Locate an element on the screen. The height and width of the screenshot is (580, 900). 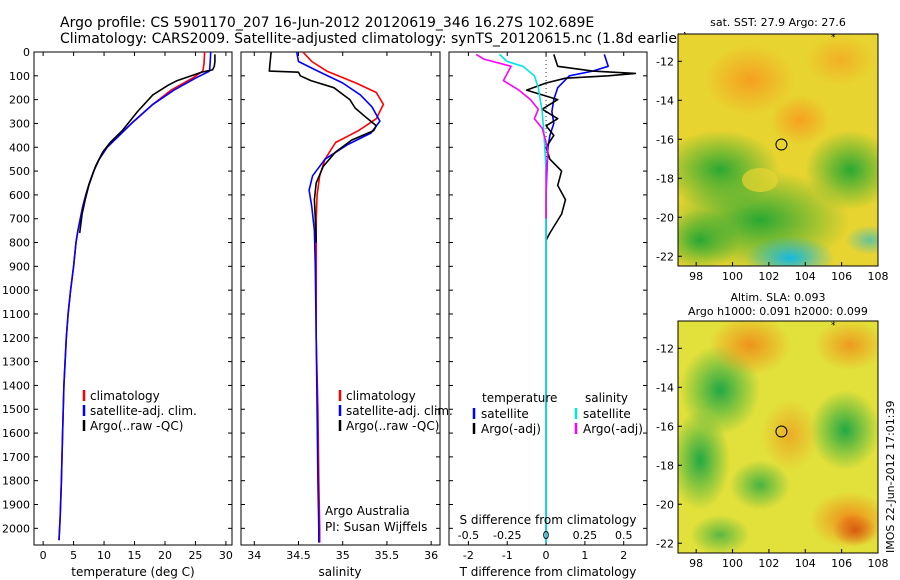
x-tick-label: 30 is located at coordinates (226, 555).